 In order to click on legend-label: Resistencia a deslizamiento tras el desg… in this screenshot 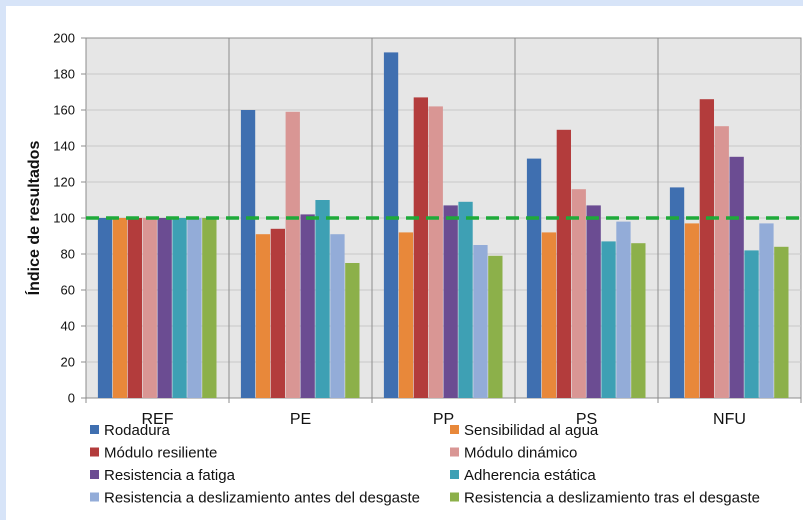, I will do `click(612, 498)`.